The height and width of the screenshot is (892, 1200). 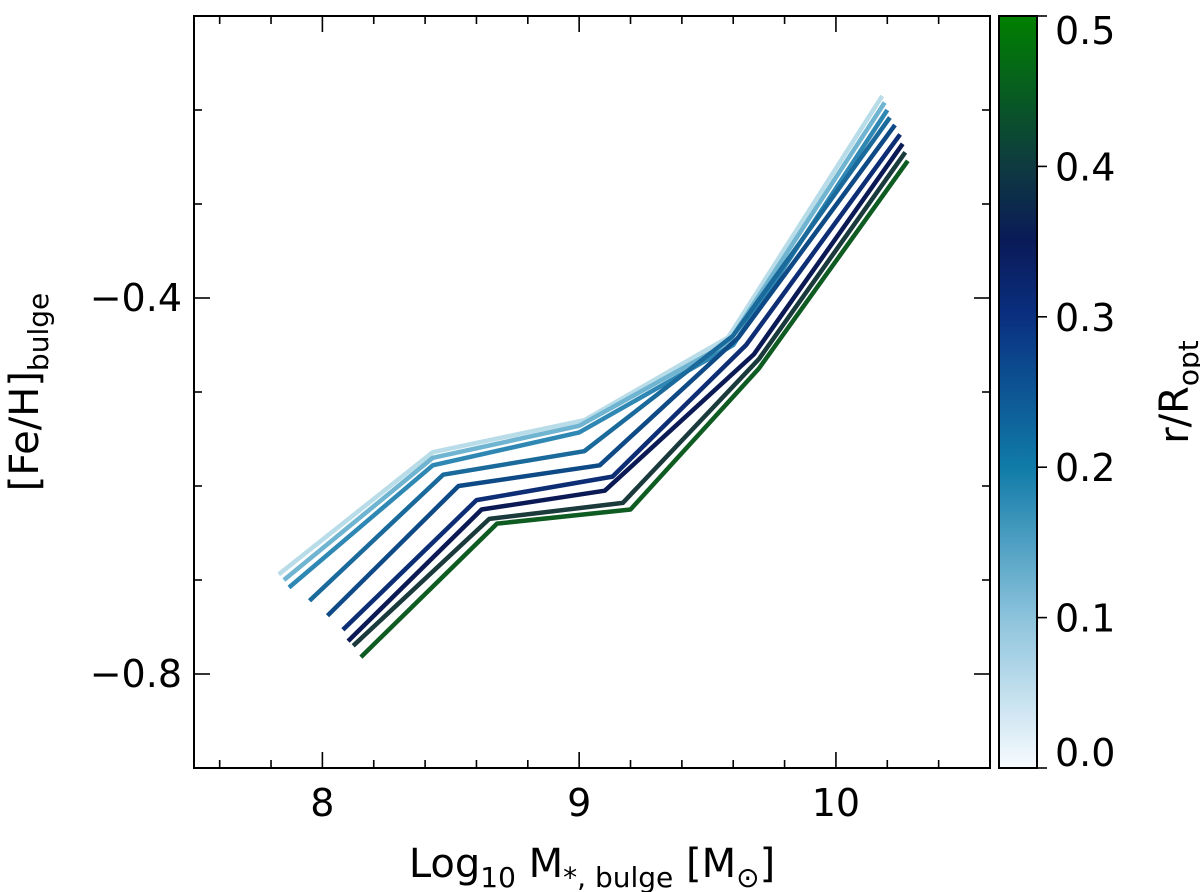 I want to click on colorbar-tick-label: 0.4, so click(x=1085, y=167).